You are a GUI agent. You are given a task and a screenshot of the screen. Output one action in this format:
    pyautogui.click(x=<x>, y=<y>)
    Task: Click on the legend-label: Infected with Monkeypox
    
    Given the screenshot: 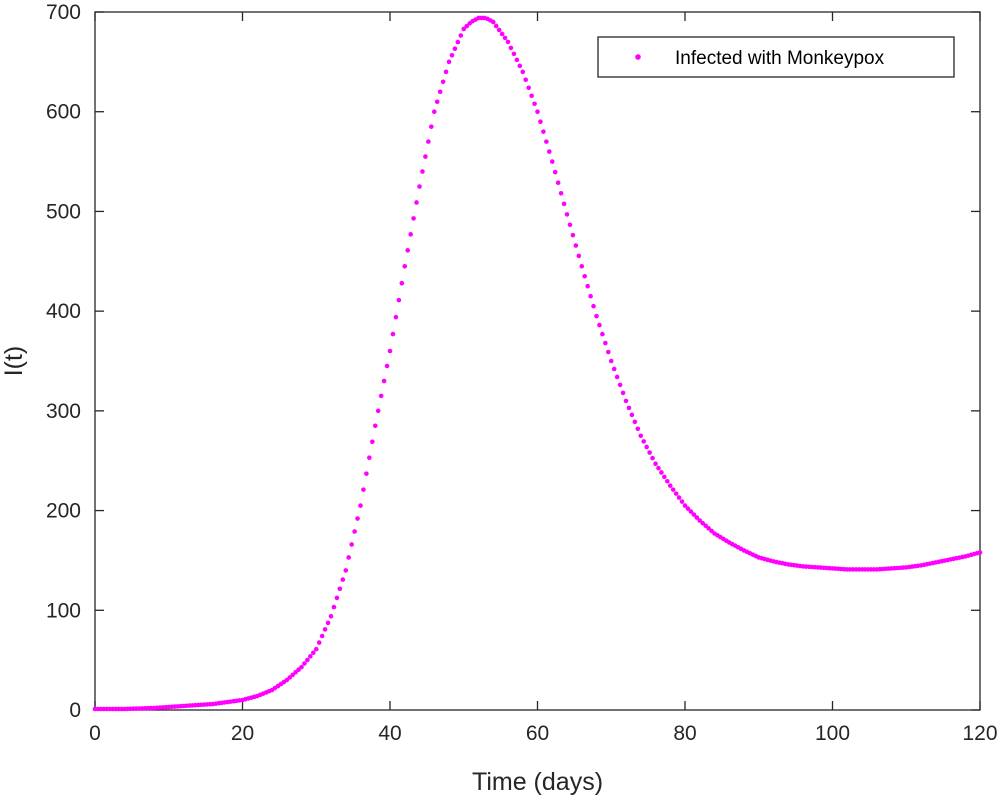 What is the action you would take?
    pyautogui.click(x=780, y=58)
    